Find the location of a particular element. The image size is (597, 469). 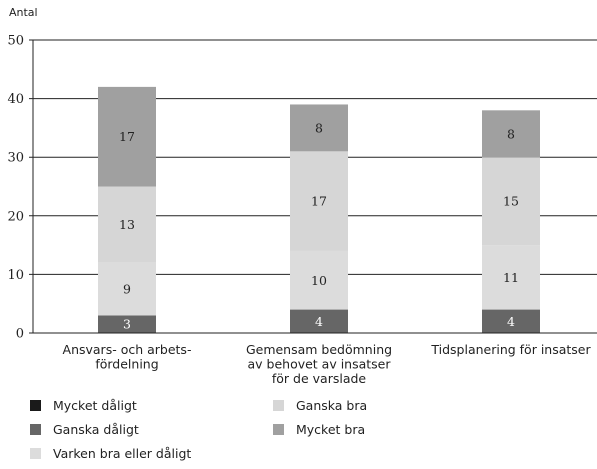

y-tick-label-10: 10 is located at coordinates (15, 275).